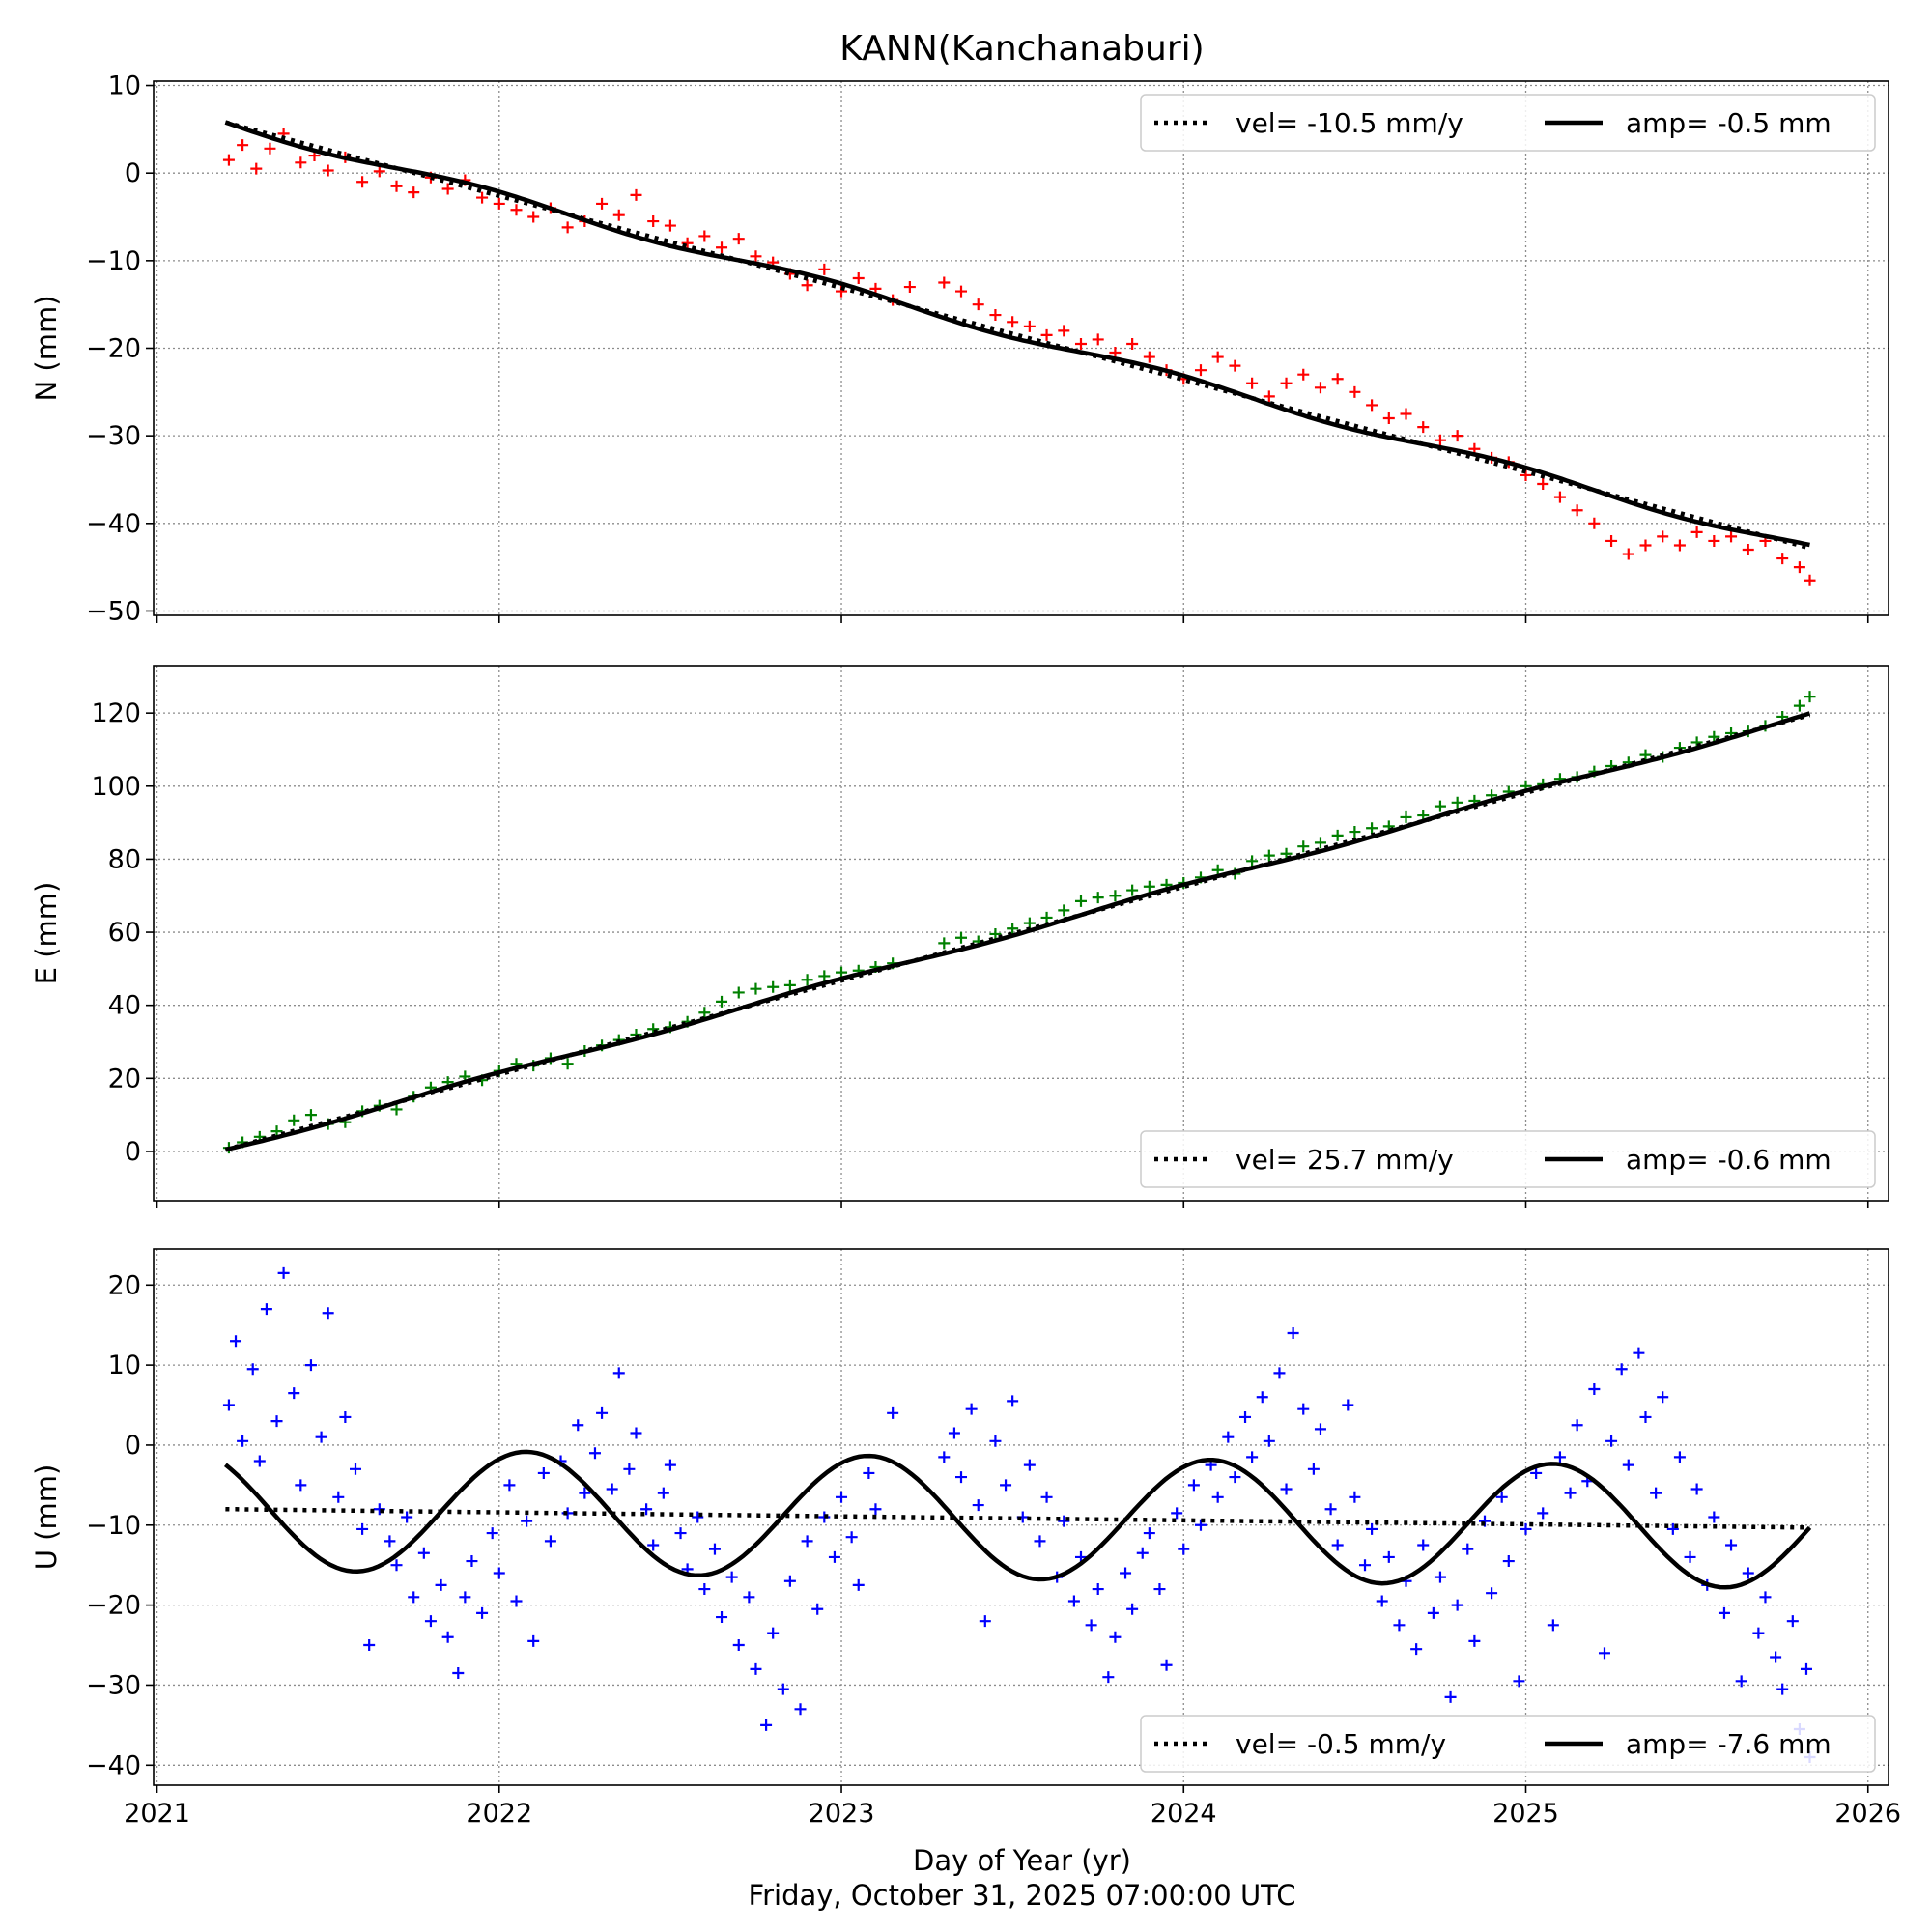 This screenshot has height=1932, width=1932. What do you see at coordinates (1018, 1518) in the screenshot?
I see `velocity-line` at bounding box center [1018, 1518].